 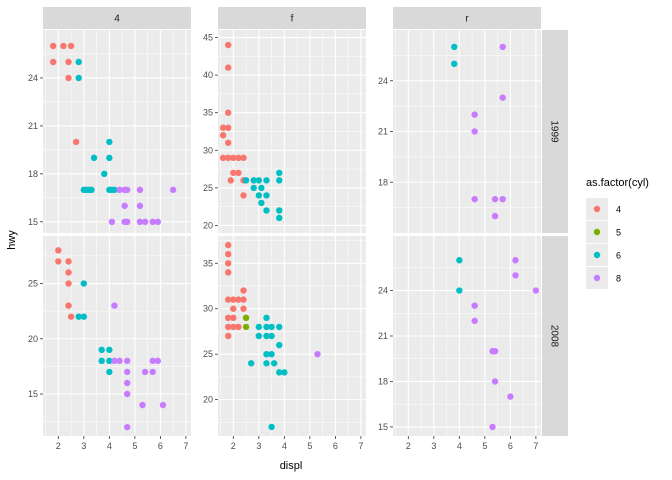 I want to click on x-tick-label: 3, so click(x=83, y=446).